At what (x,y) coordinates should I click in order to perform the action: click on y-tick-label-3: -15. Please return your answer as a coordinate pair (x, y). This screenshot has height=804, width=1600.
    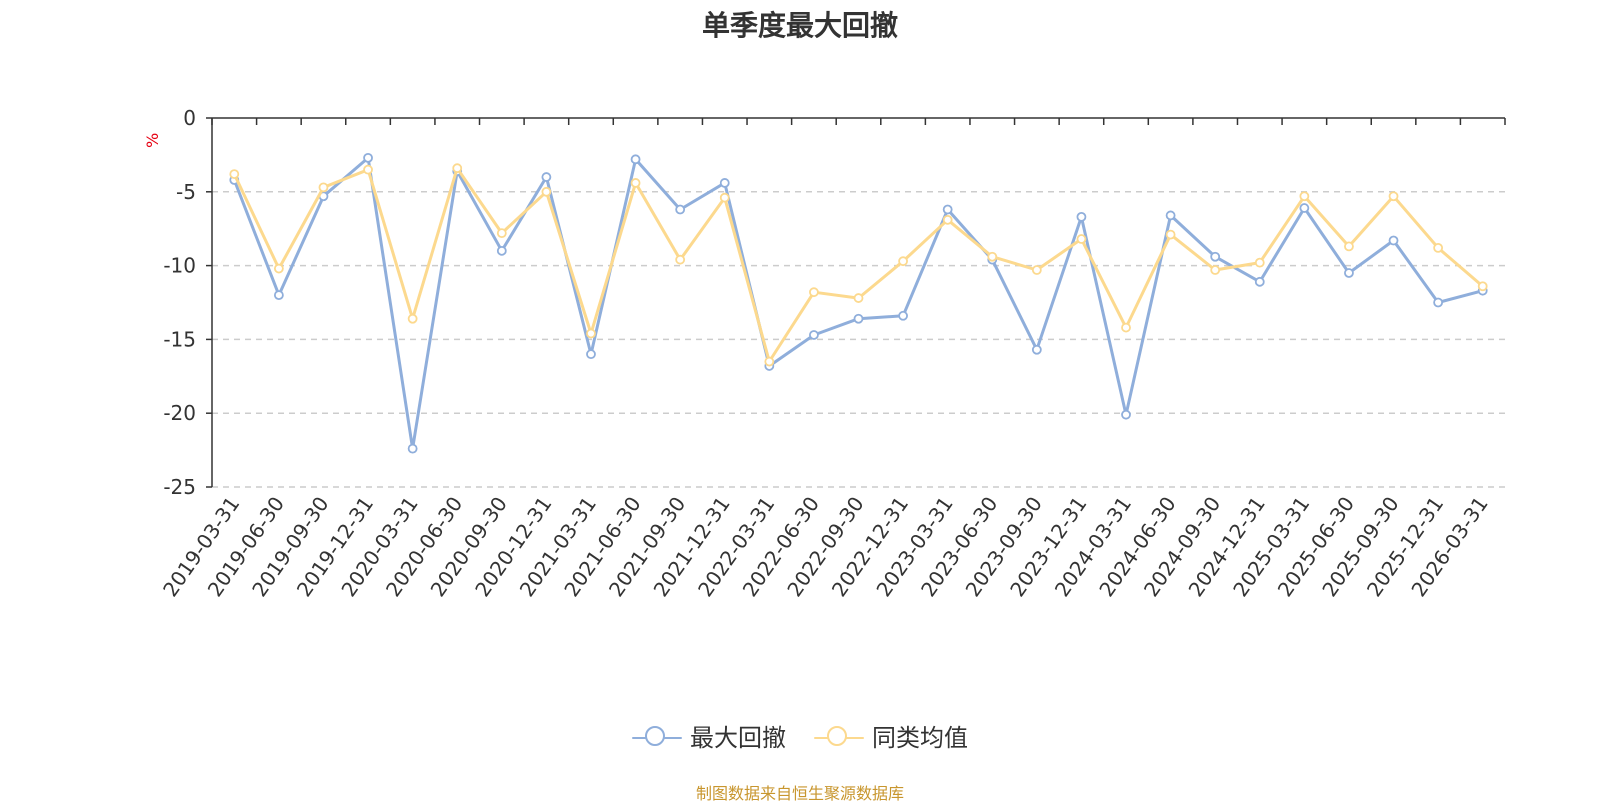
    Looking at the image, I should click on (179, 339).